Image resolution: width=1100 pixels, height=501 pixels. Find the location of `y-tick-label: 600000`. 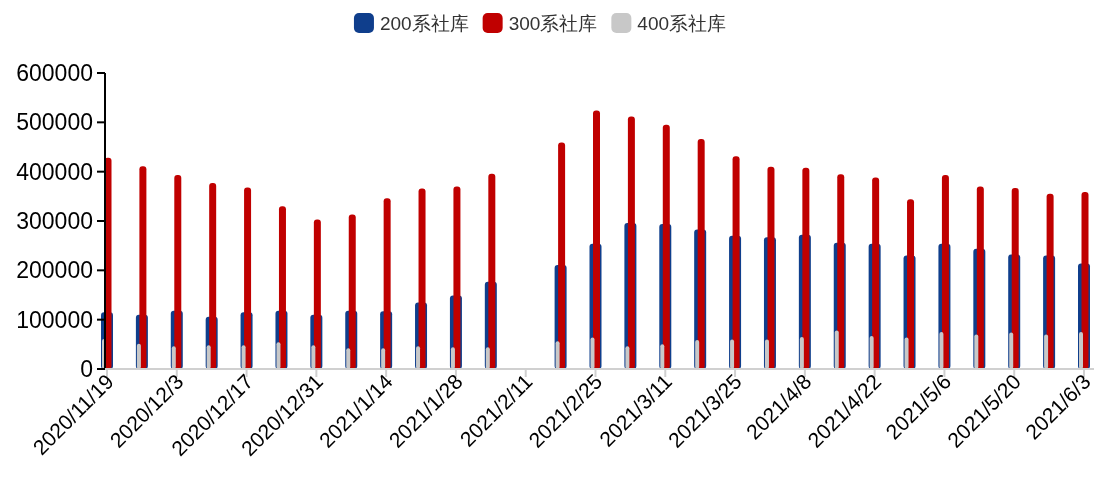

y-tick-label: 600000 is located at coordinates (54, 73).